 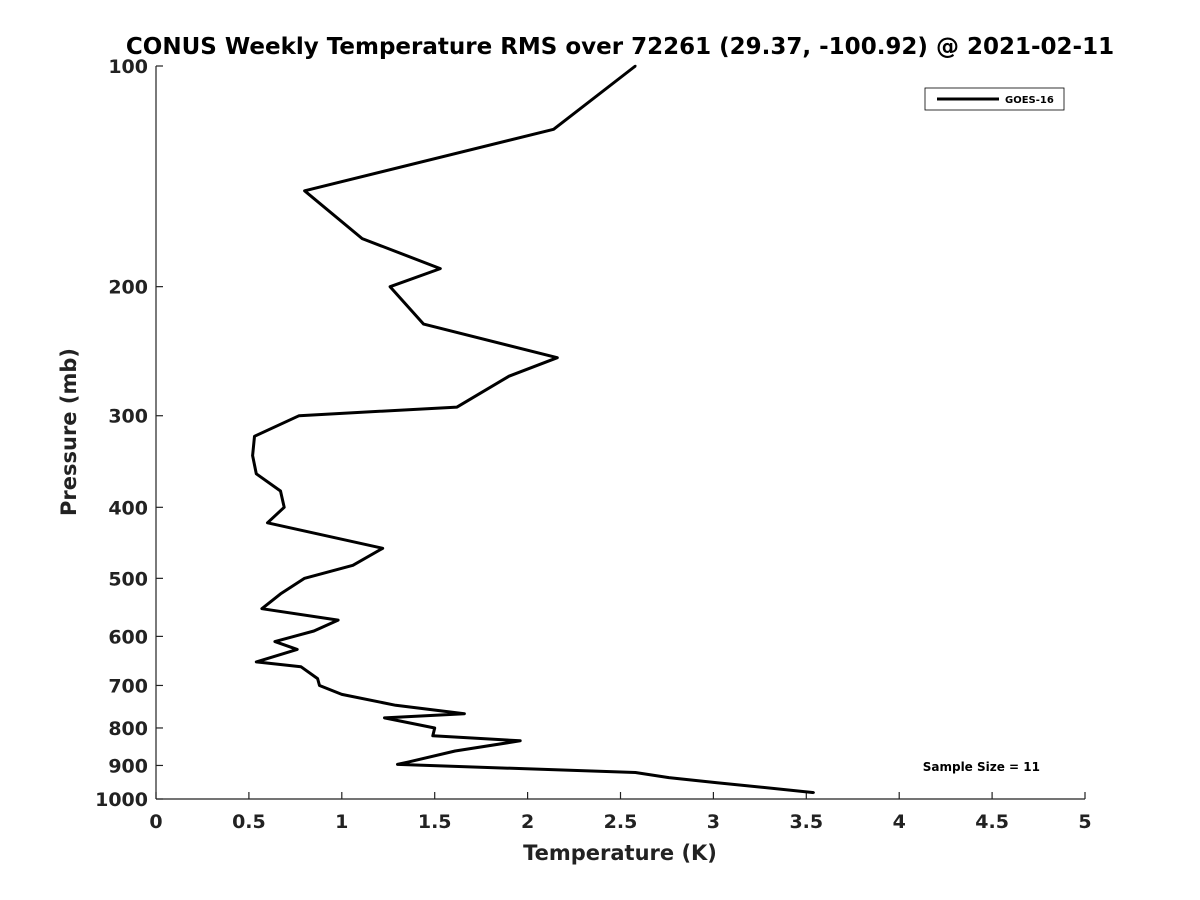 I want to click on legend-entry-label: GOES-16, so click(x=1029, y=100).